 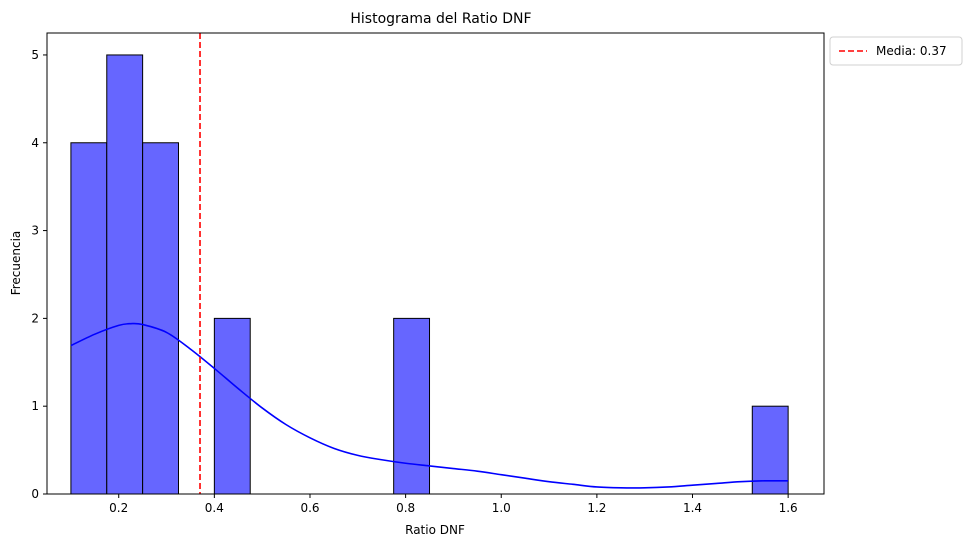 What do you see at coordinates (405, 508) in the screenshot?
I see `x-tick-label: 0.8` at bounding box center [405, 508].